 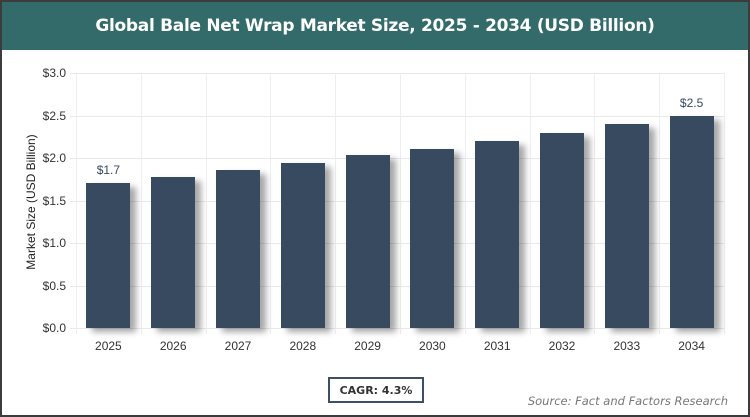 What do you see at coordinates (497, 234) in the screenshot?
I see `bar-2031` at bounding box center [497, 234].